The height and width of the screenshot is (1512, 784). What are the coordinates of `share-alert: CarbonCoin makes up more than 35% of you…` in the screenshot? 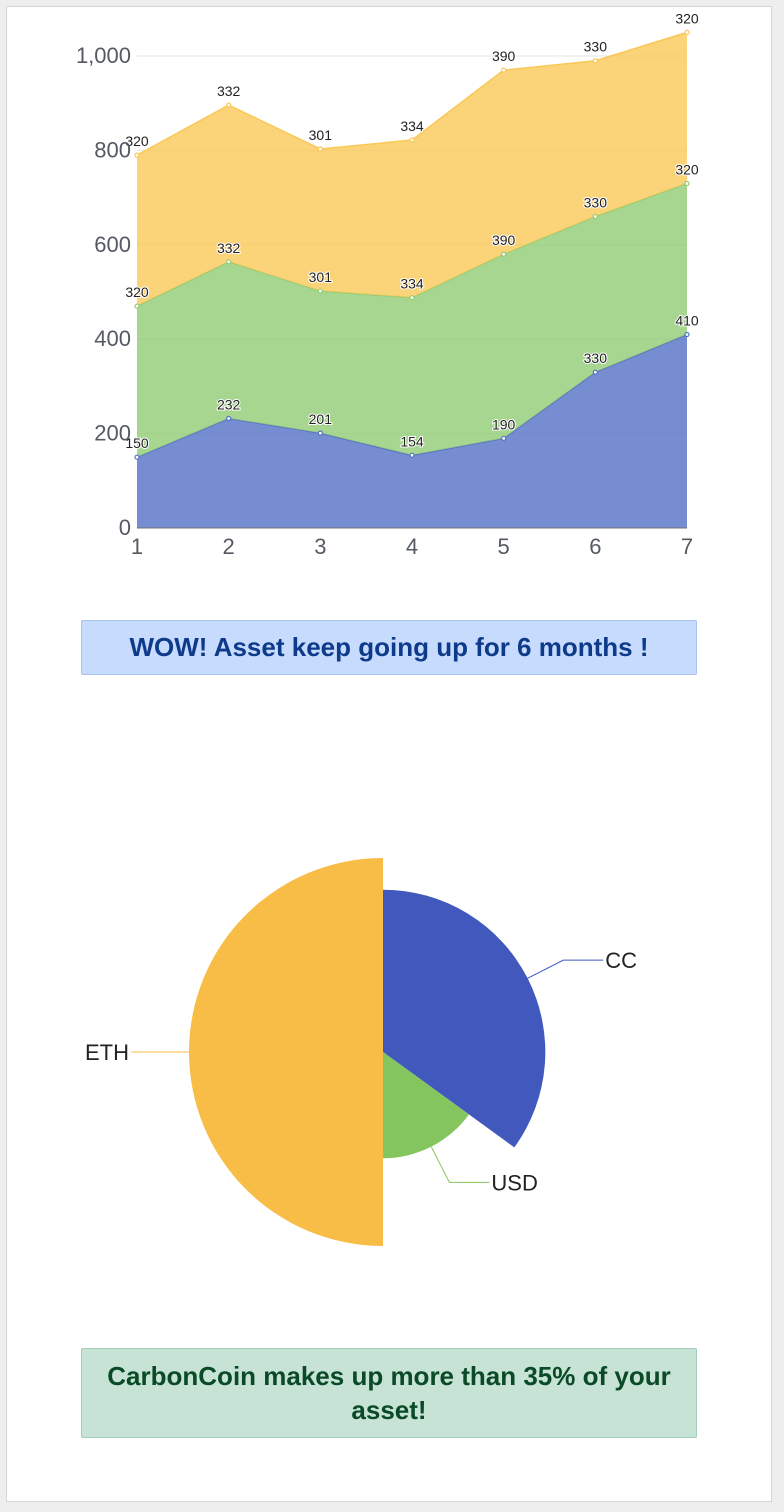 It's located at (389, 1393).